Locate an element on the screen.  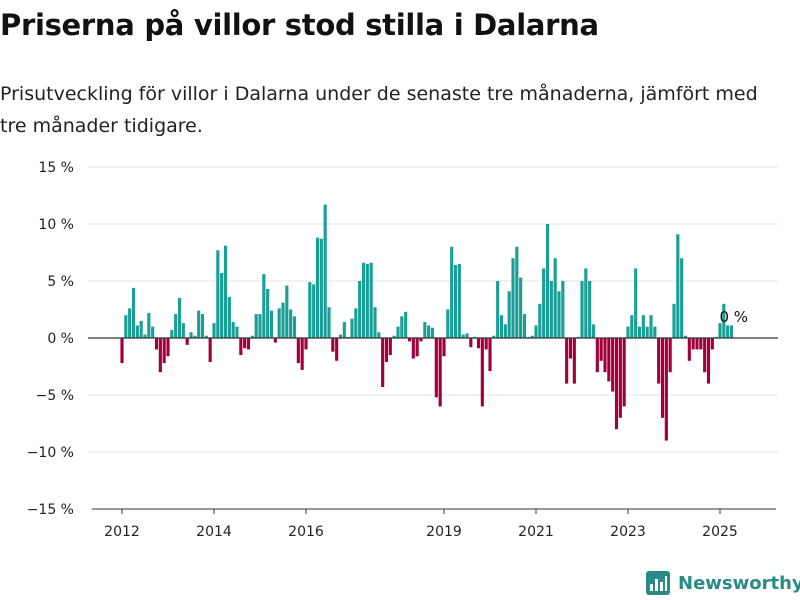
brand-name: Newsworthy is located at coordinates (739, 583).